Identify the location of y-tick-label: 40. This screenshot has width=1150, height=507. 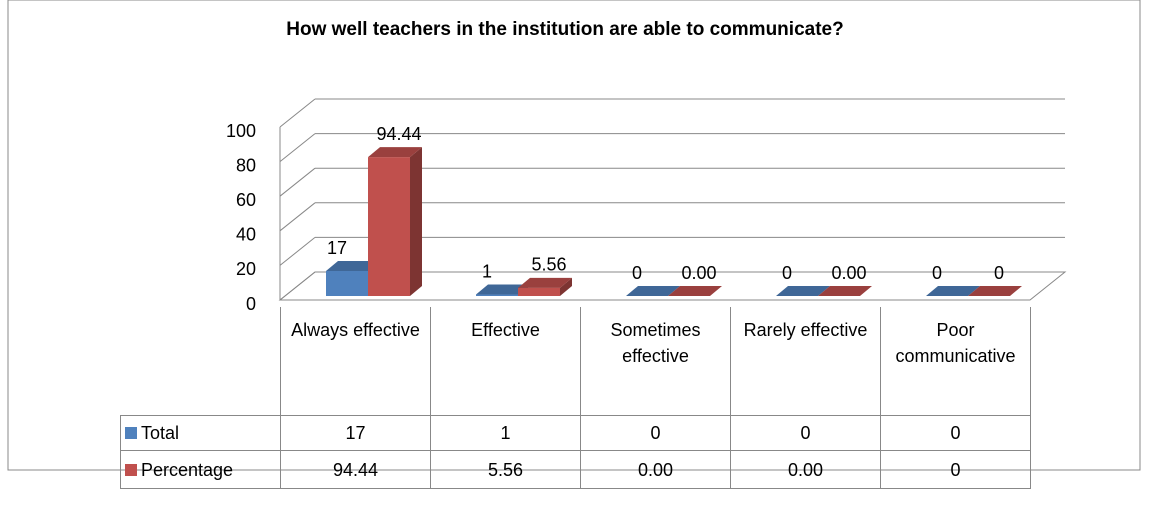
(246, 235).